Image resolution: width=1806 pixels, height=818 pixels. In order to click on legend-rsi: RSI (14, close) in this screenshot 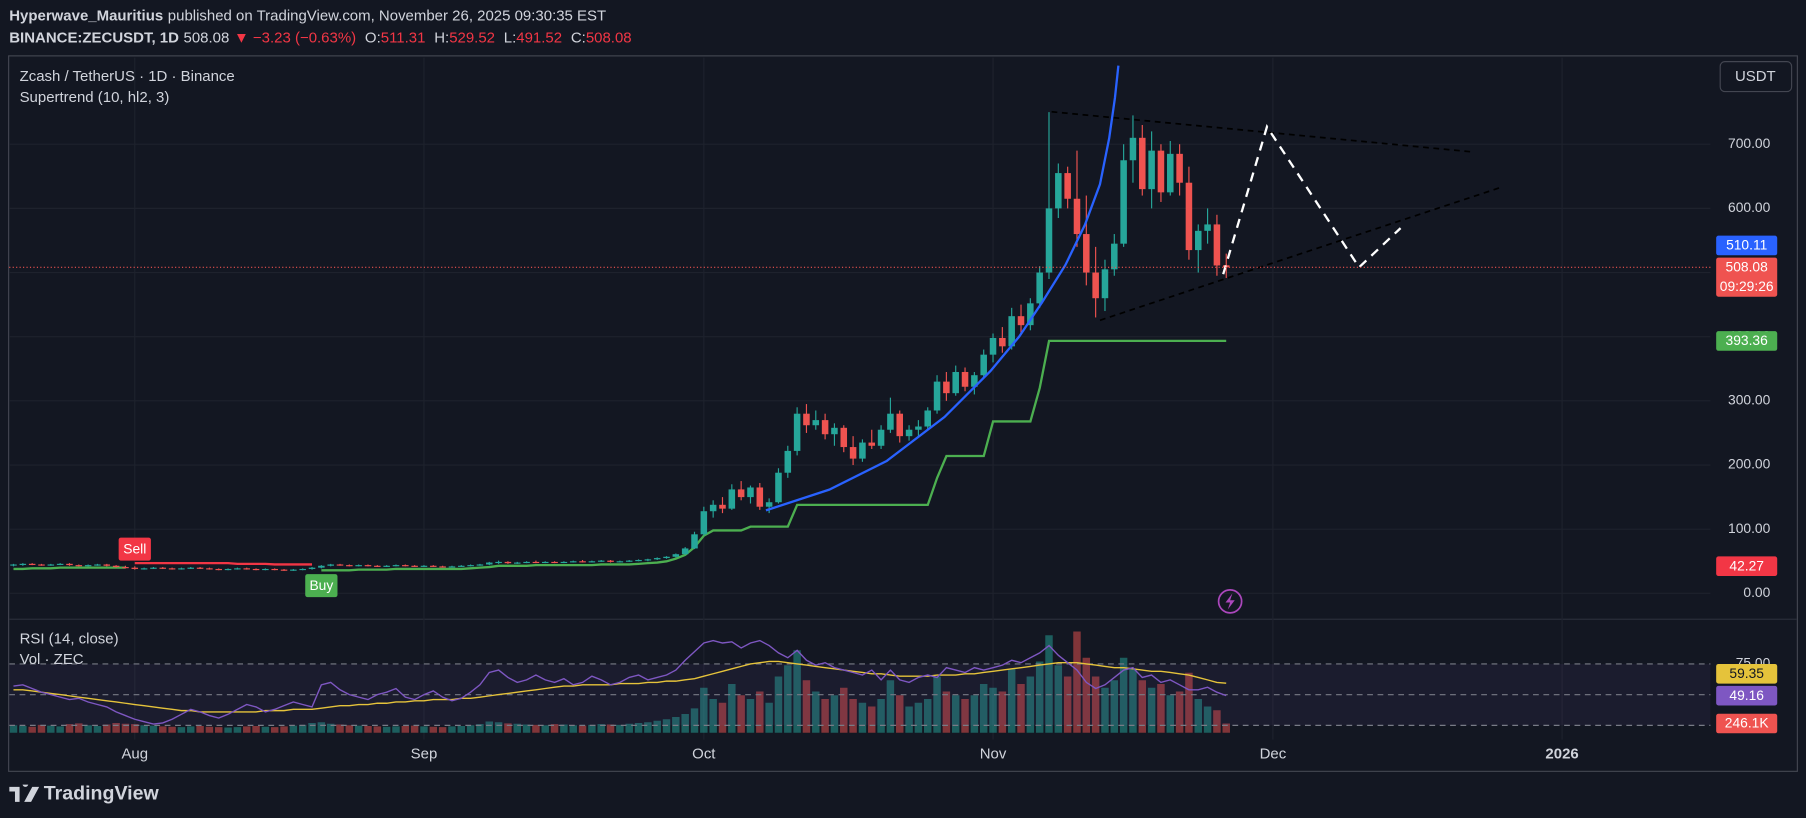, I will do `click(69, 638)`.